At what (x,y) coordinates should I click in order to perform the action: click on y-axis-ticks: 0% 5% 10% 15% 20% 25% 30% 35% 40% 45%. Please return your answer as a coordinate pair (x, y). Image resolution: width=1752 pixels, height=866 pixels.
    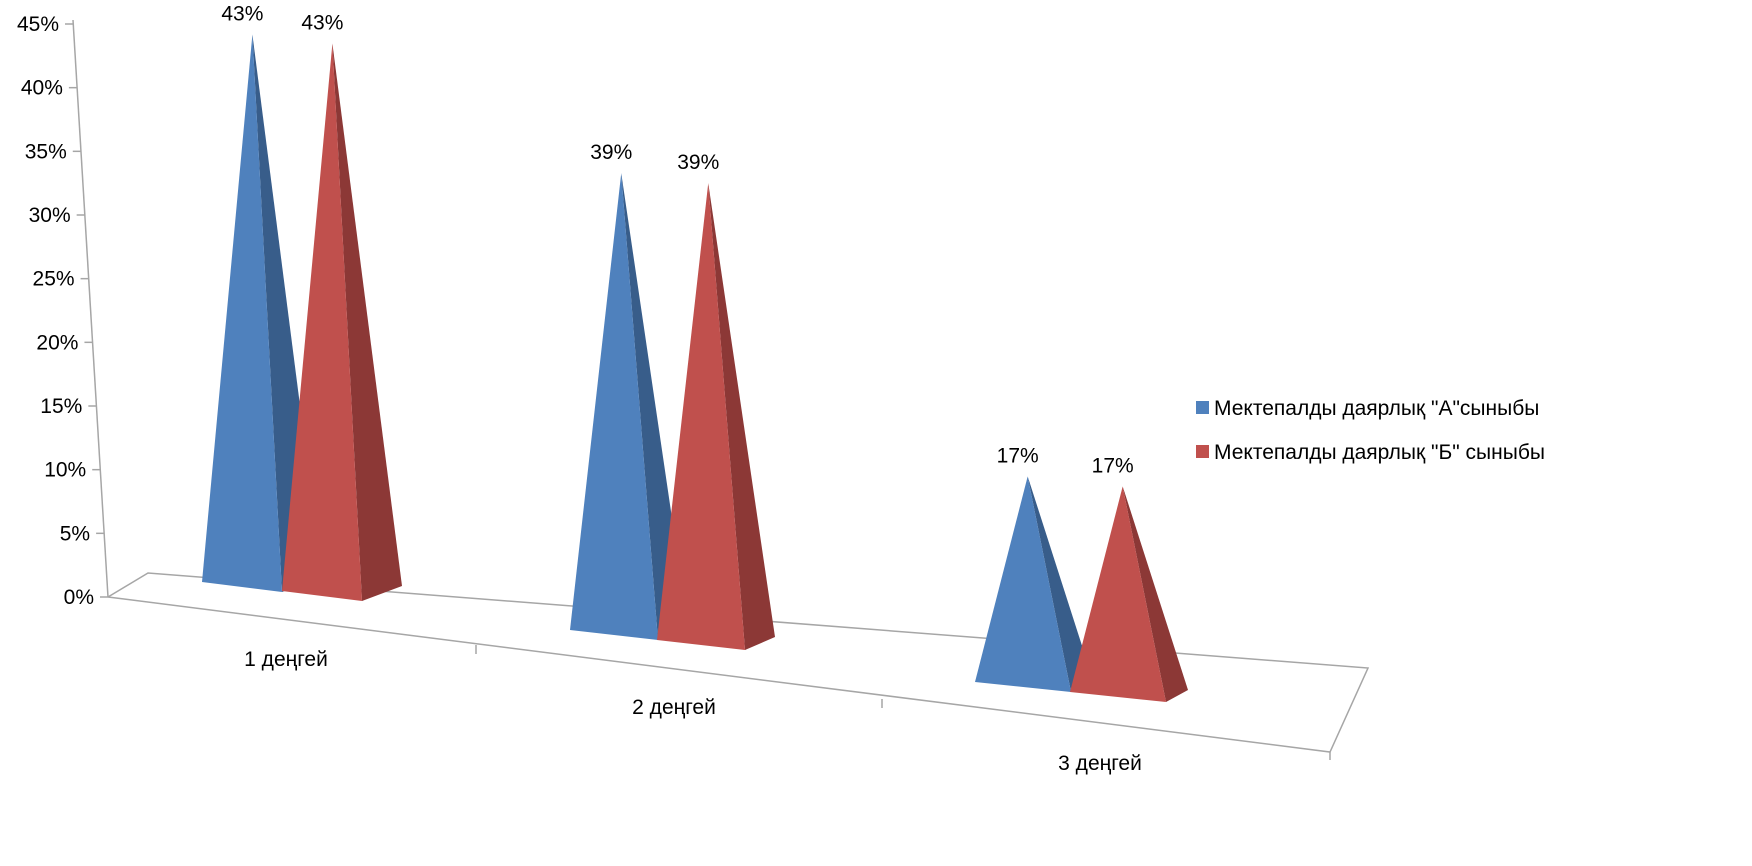
    Looking at the image, I should click on (62, 311).